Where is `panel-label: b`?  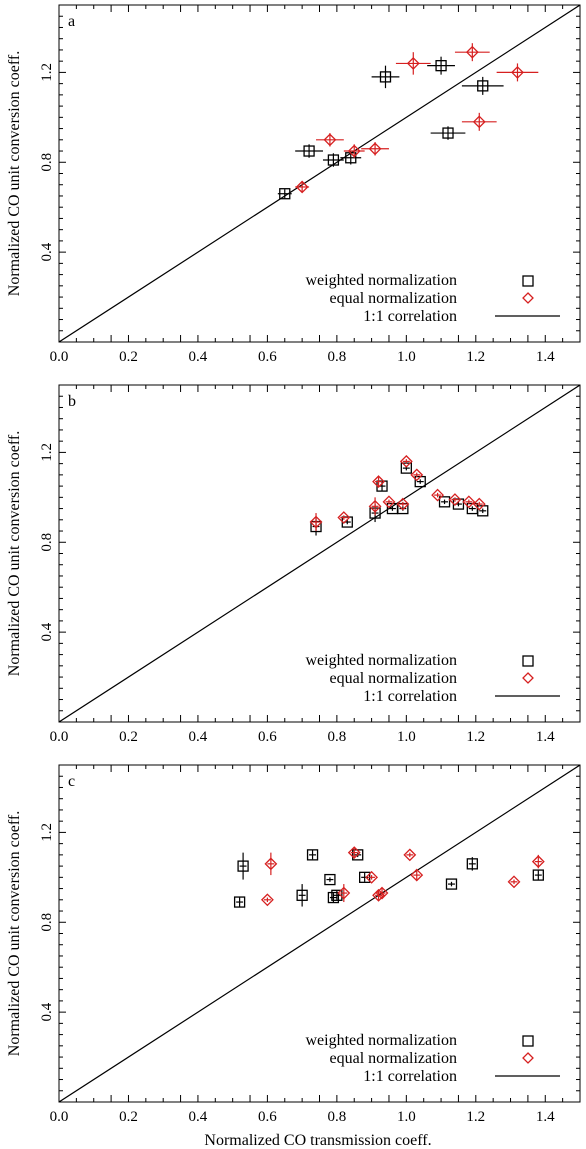
panel-label: b is located at coordinates (72, 401).